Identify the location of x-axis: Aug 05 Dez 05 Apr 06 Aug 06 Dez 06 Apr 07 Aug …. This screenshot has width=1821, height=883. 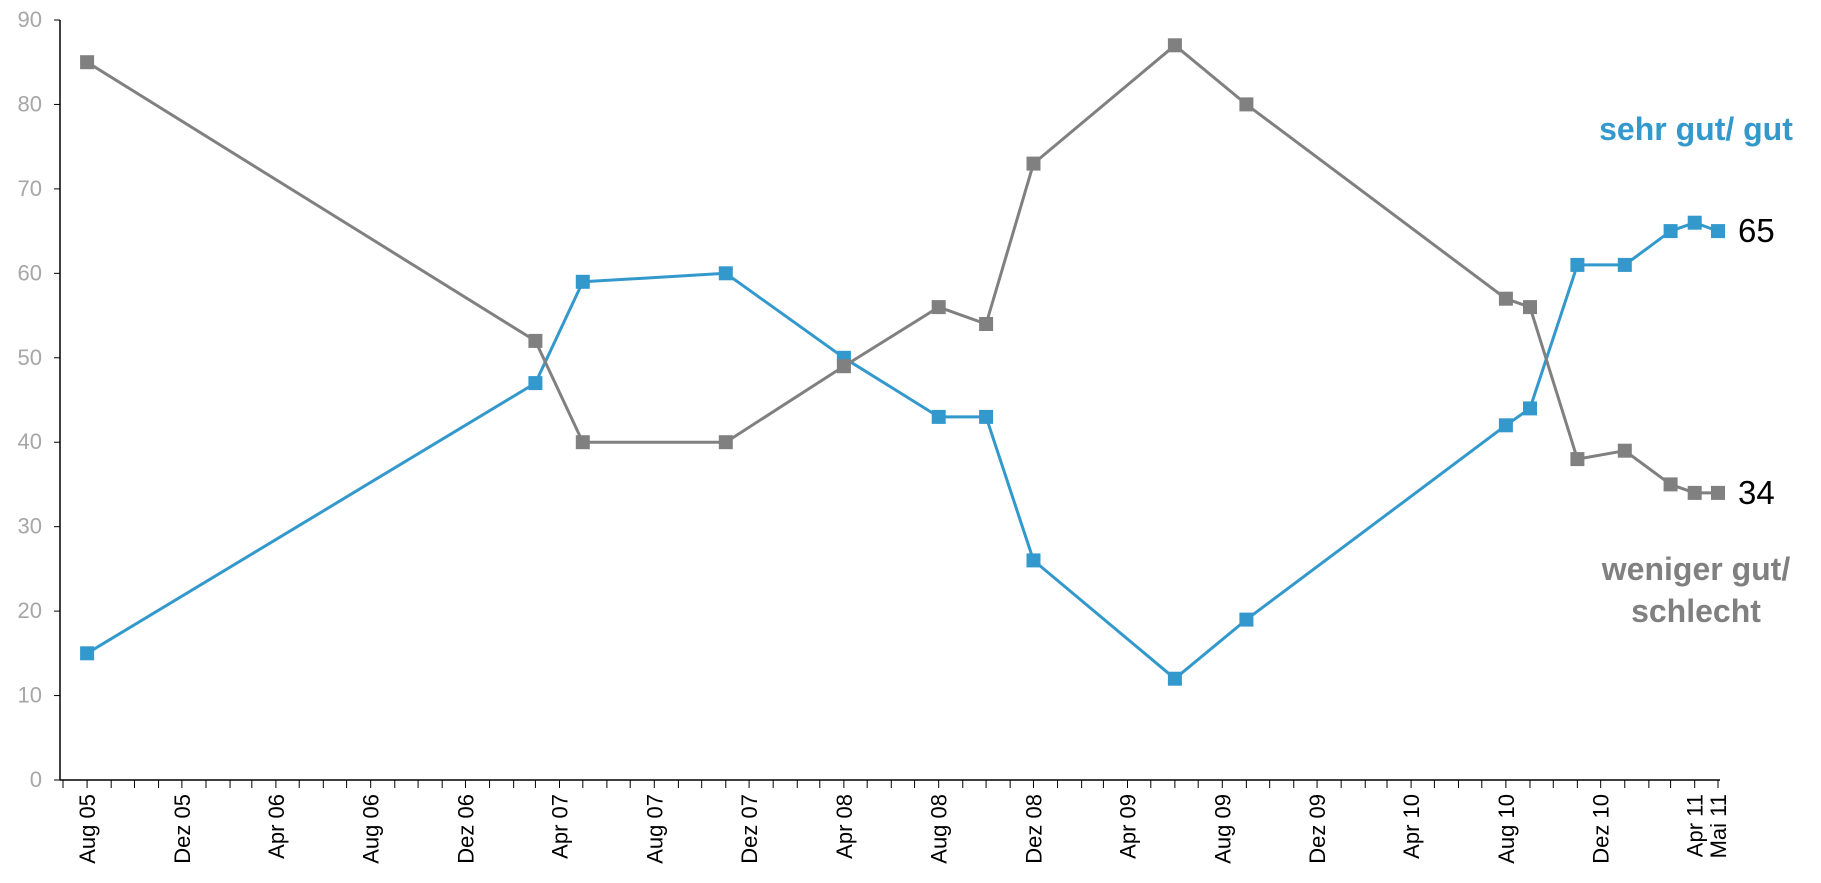
(895, 821).